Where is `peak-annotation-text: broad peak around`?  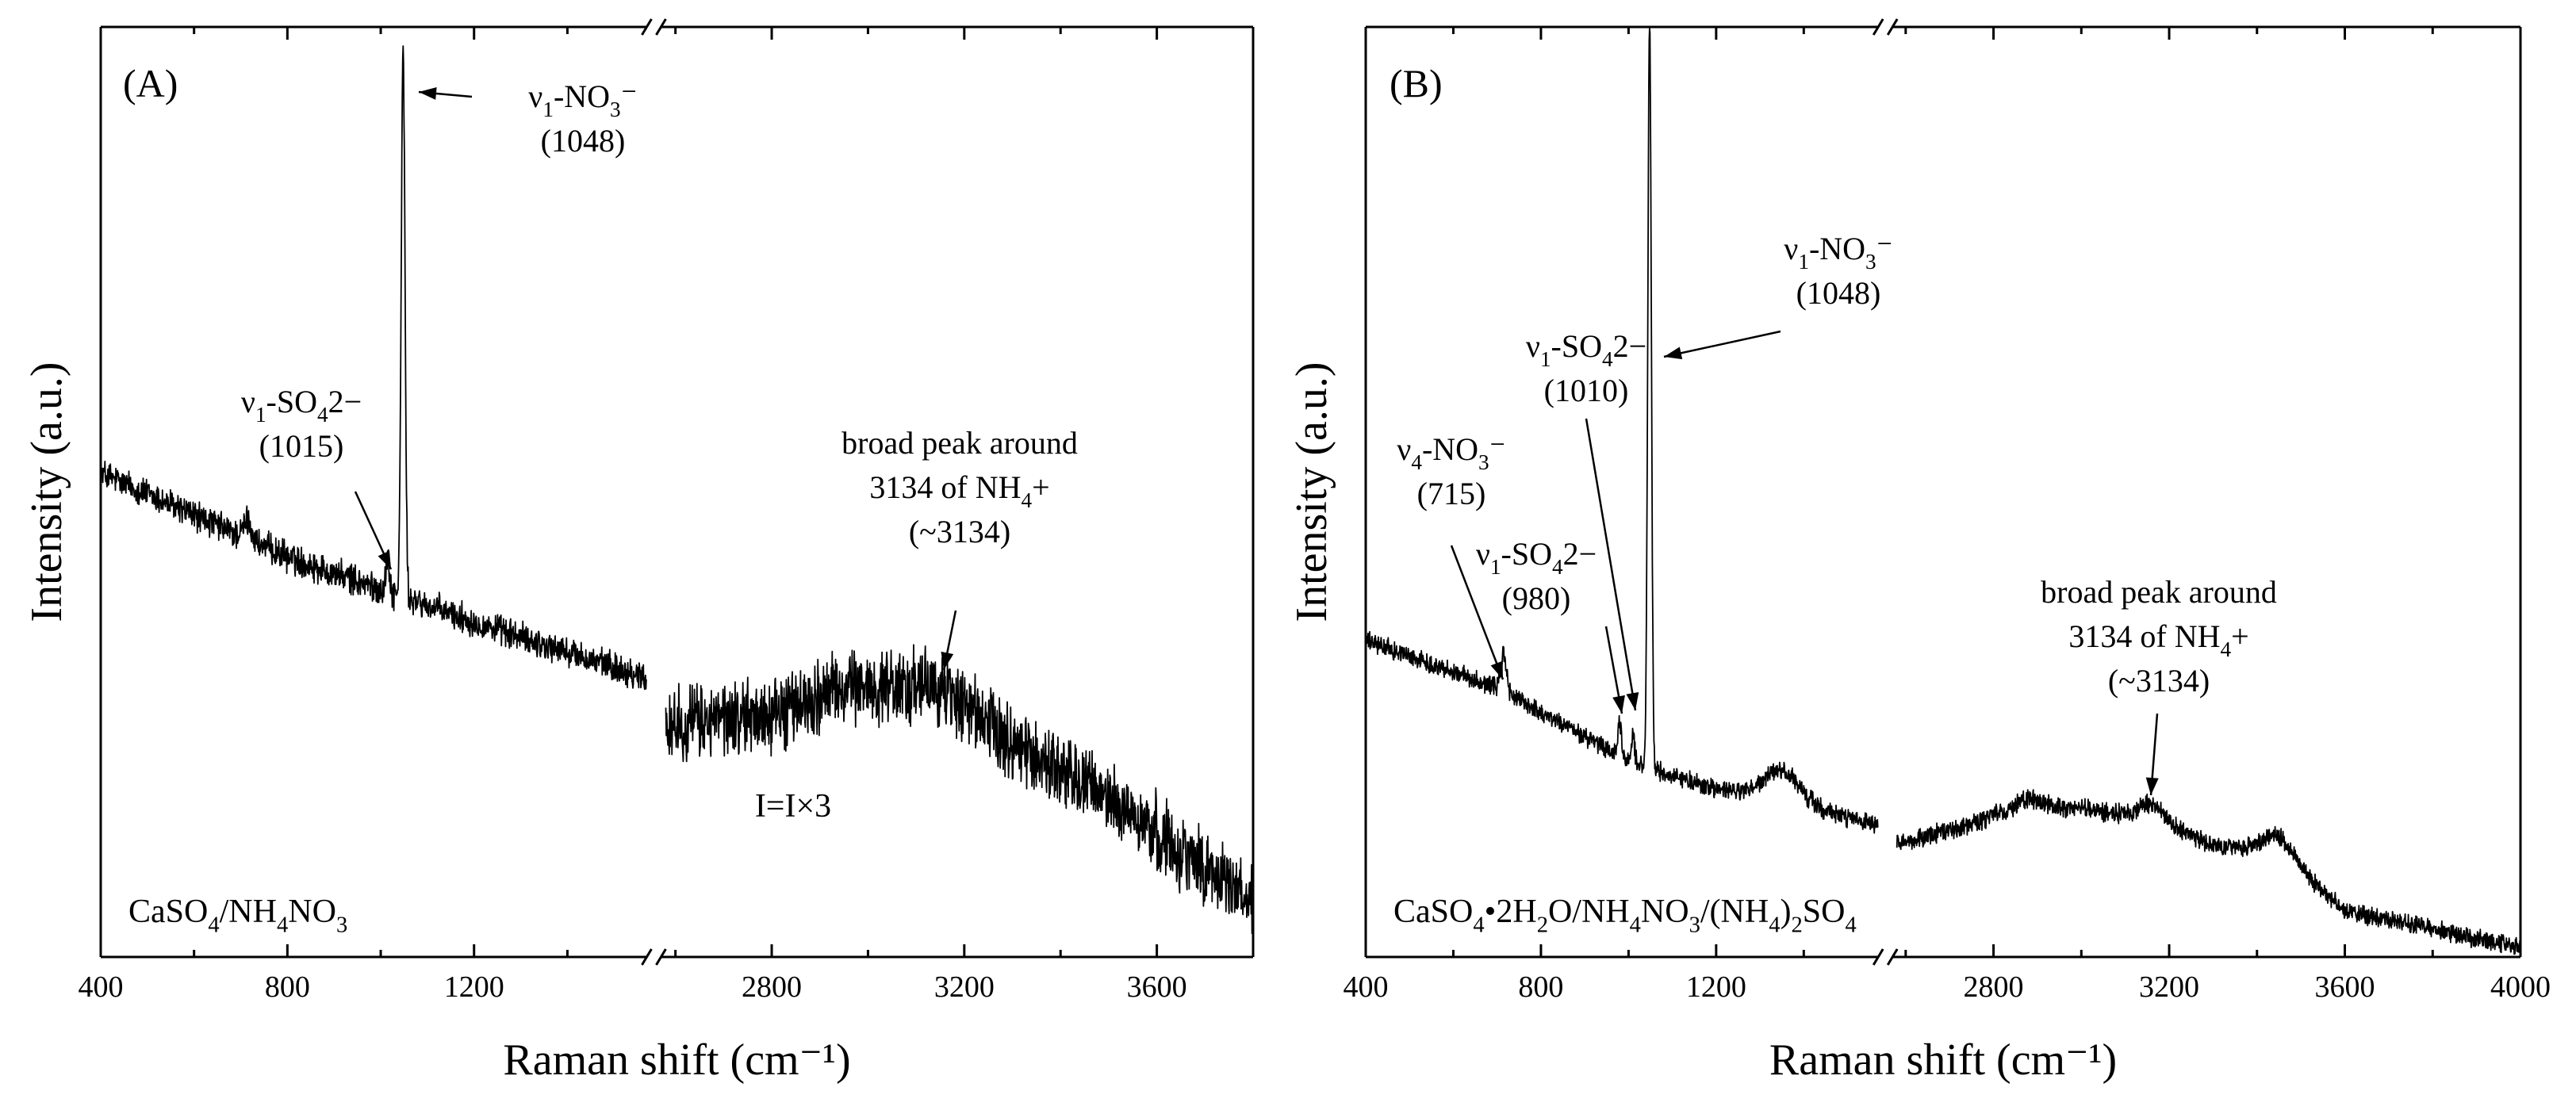 peak-annotation-text: broad peak around is located at coordinates (960, 443).